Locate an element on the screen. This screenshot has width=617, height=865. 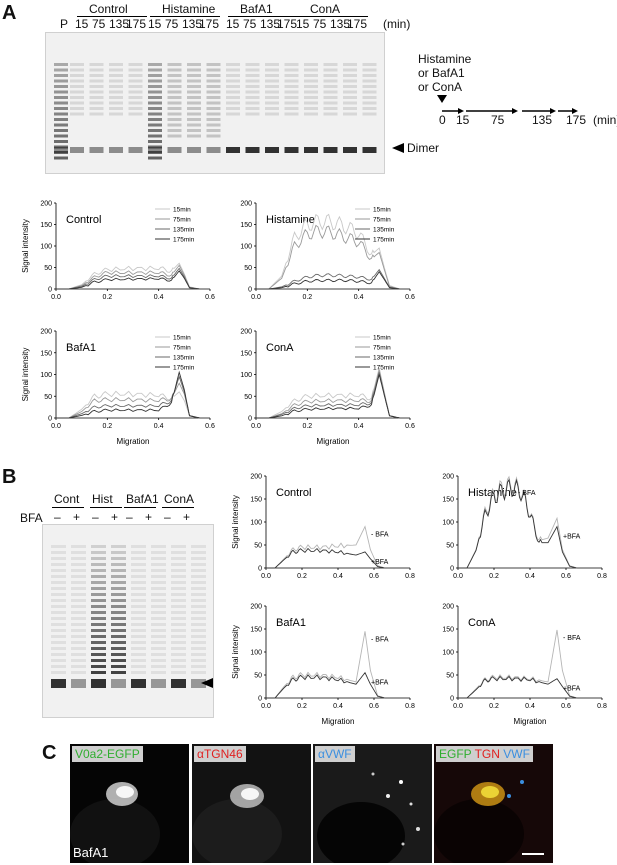
annotation-minus-bfa: - BFA is located at coordinates (527, 493).